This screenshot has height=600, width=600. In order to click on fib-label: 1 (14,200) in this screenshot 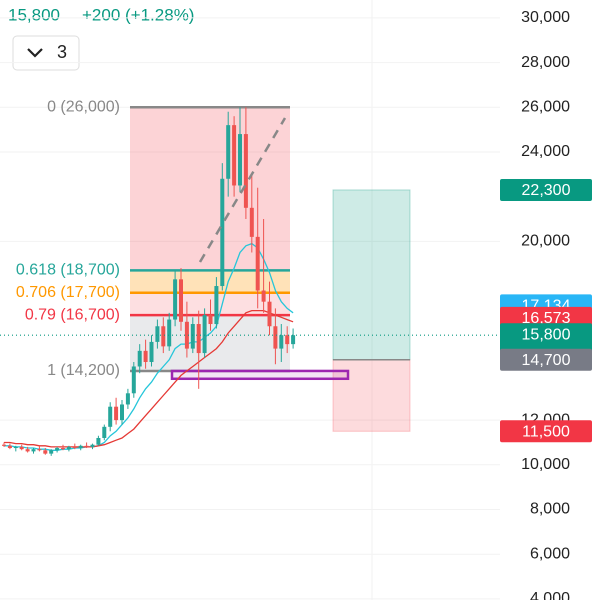, I will do `click(83, 370)`.